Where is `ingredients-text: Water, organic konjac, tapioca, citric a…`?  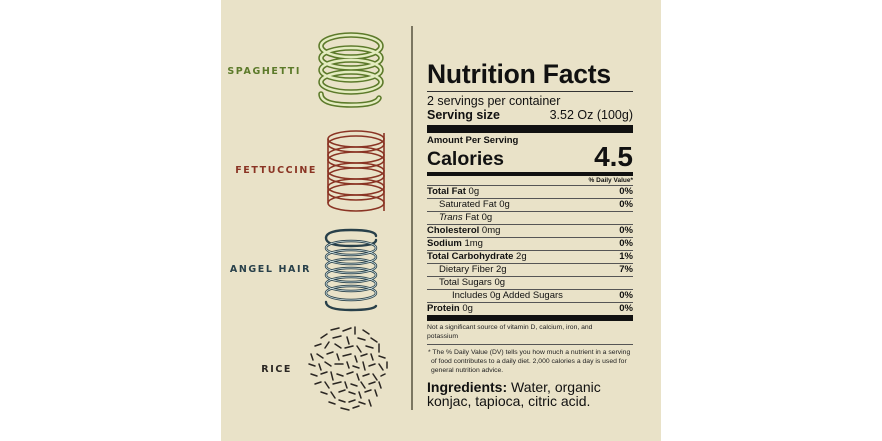
ingredients-text: Water, organic konjac, tapioca, citric a… is located at coordinates (514, 394).